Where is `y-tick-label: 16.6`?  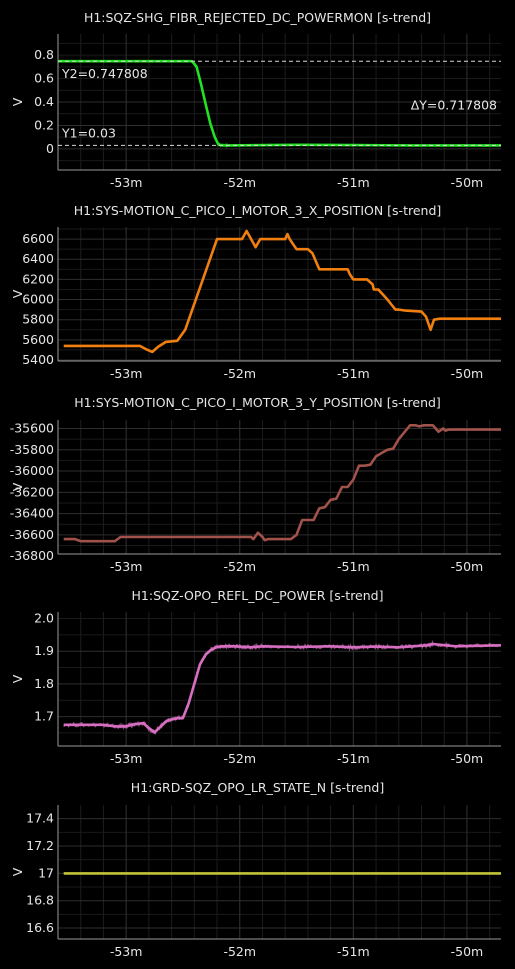
y-tick-label: 16.6 is located at coordinates (40, 927).